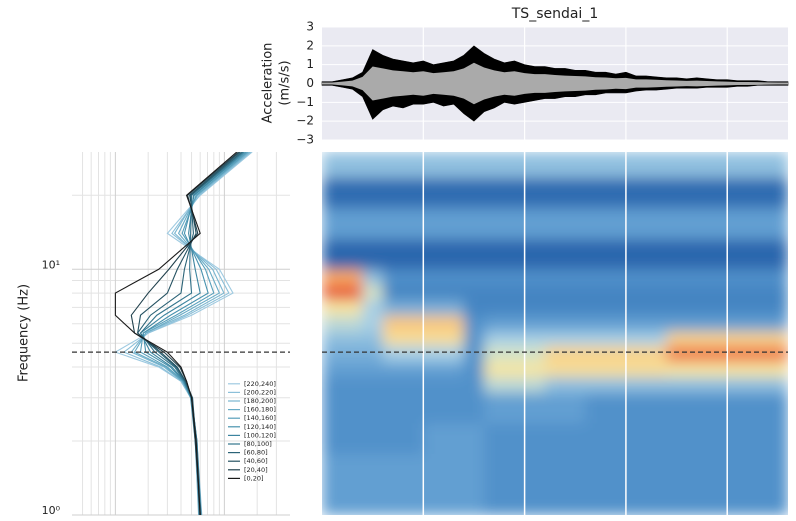 Image resolution: width=796 pixels, height=521 pixels. I want to click on legend-label: [0,20], so click(254, 478).